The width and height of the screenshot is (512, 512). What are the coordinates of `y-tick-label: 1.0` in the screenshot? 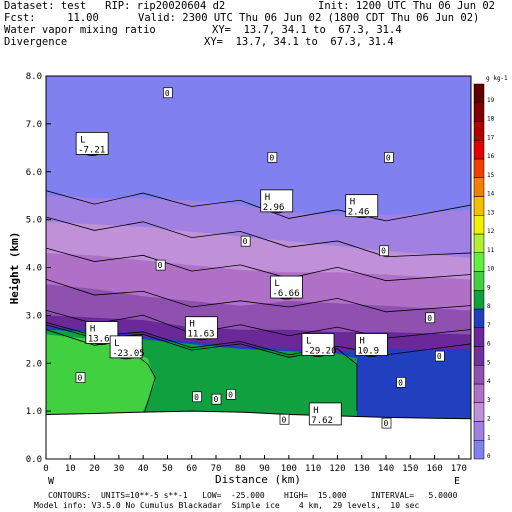 It's located at (34, 412).